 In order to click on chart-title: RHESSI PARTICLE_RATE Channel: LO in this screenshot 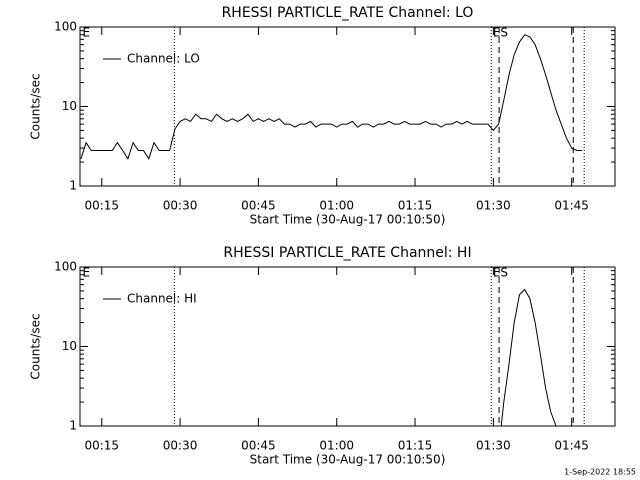, I will do `click(348, 13)`.